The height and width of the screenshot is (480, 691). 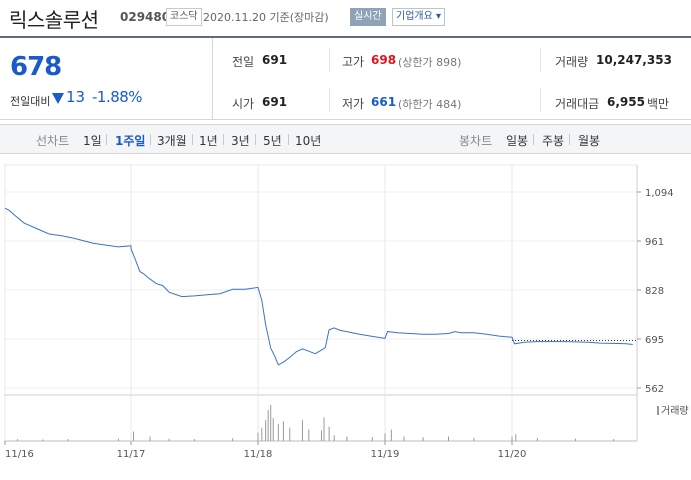 I want to click on high-value: 698, so click(x=384, y=60).